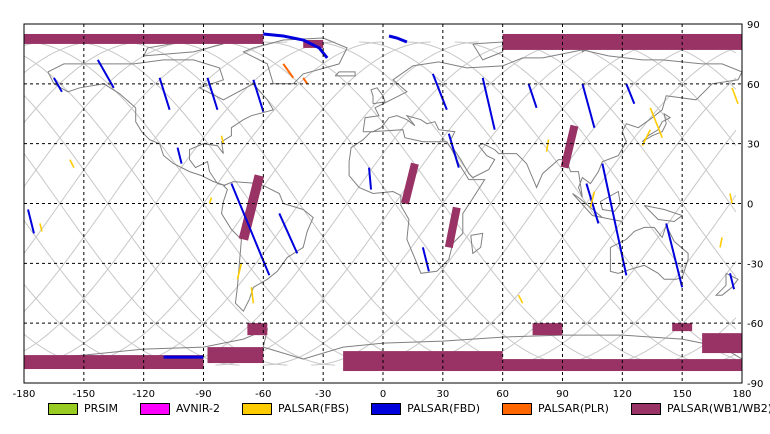 The width and height of the screenshot is (770, 434). What do you see at coordinates (753, 25) in the screenshot?
I see `lat-tick-label: 90` at bounding box center [753, 25].